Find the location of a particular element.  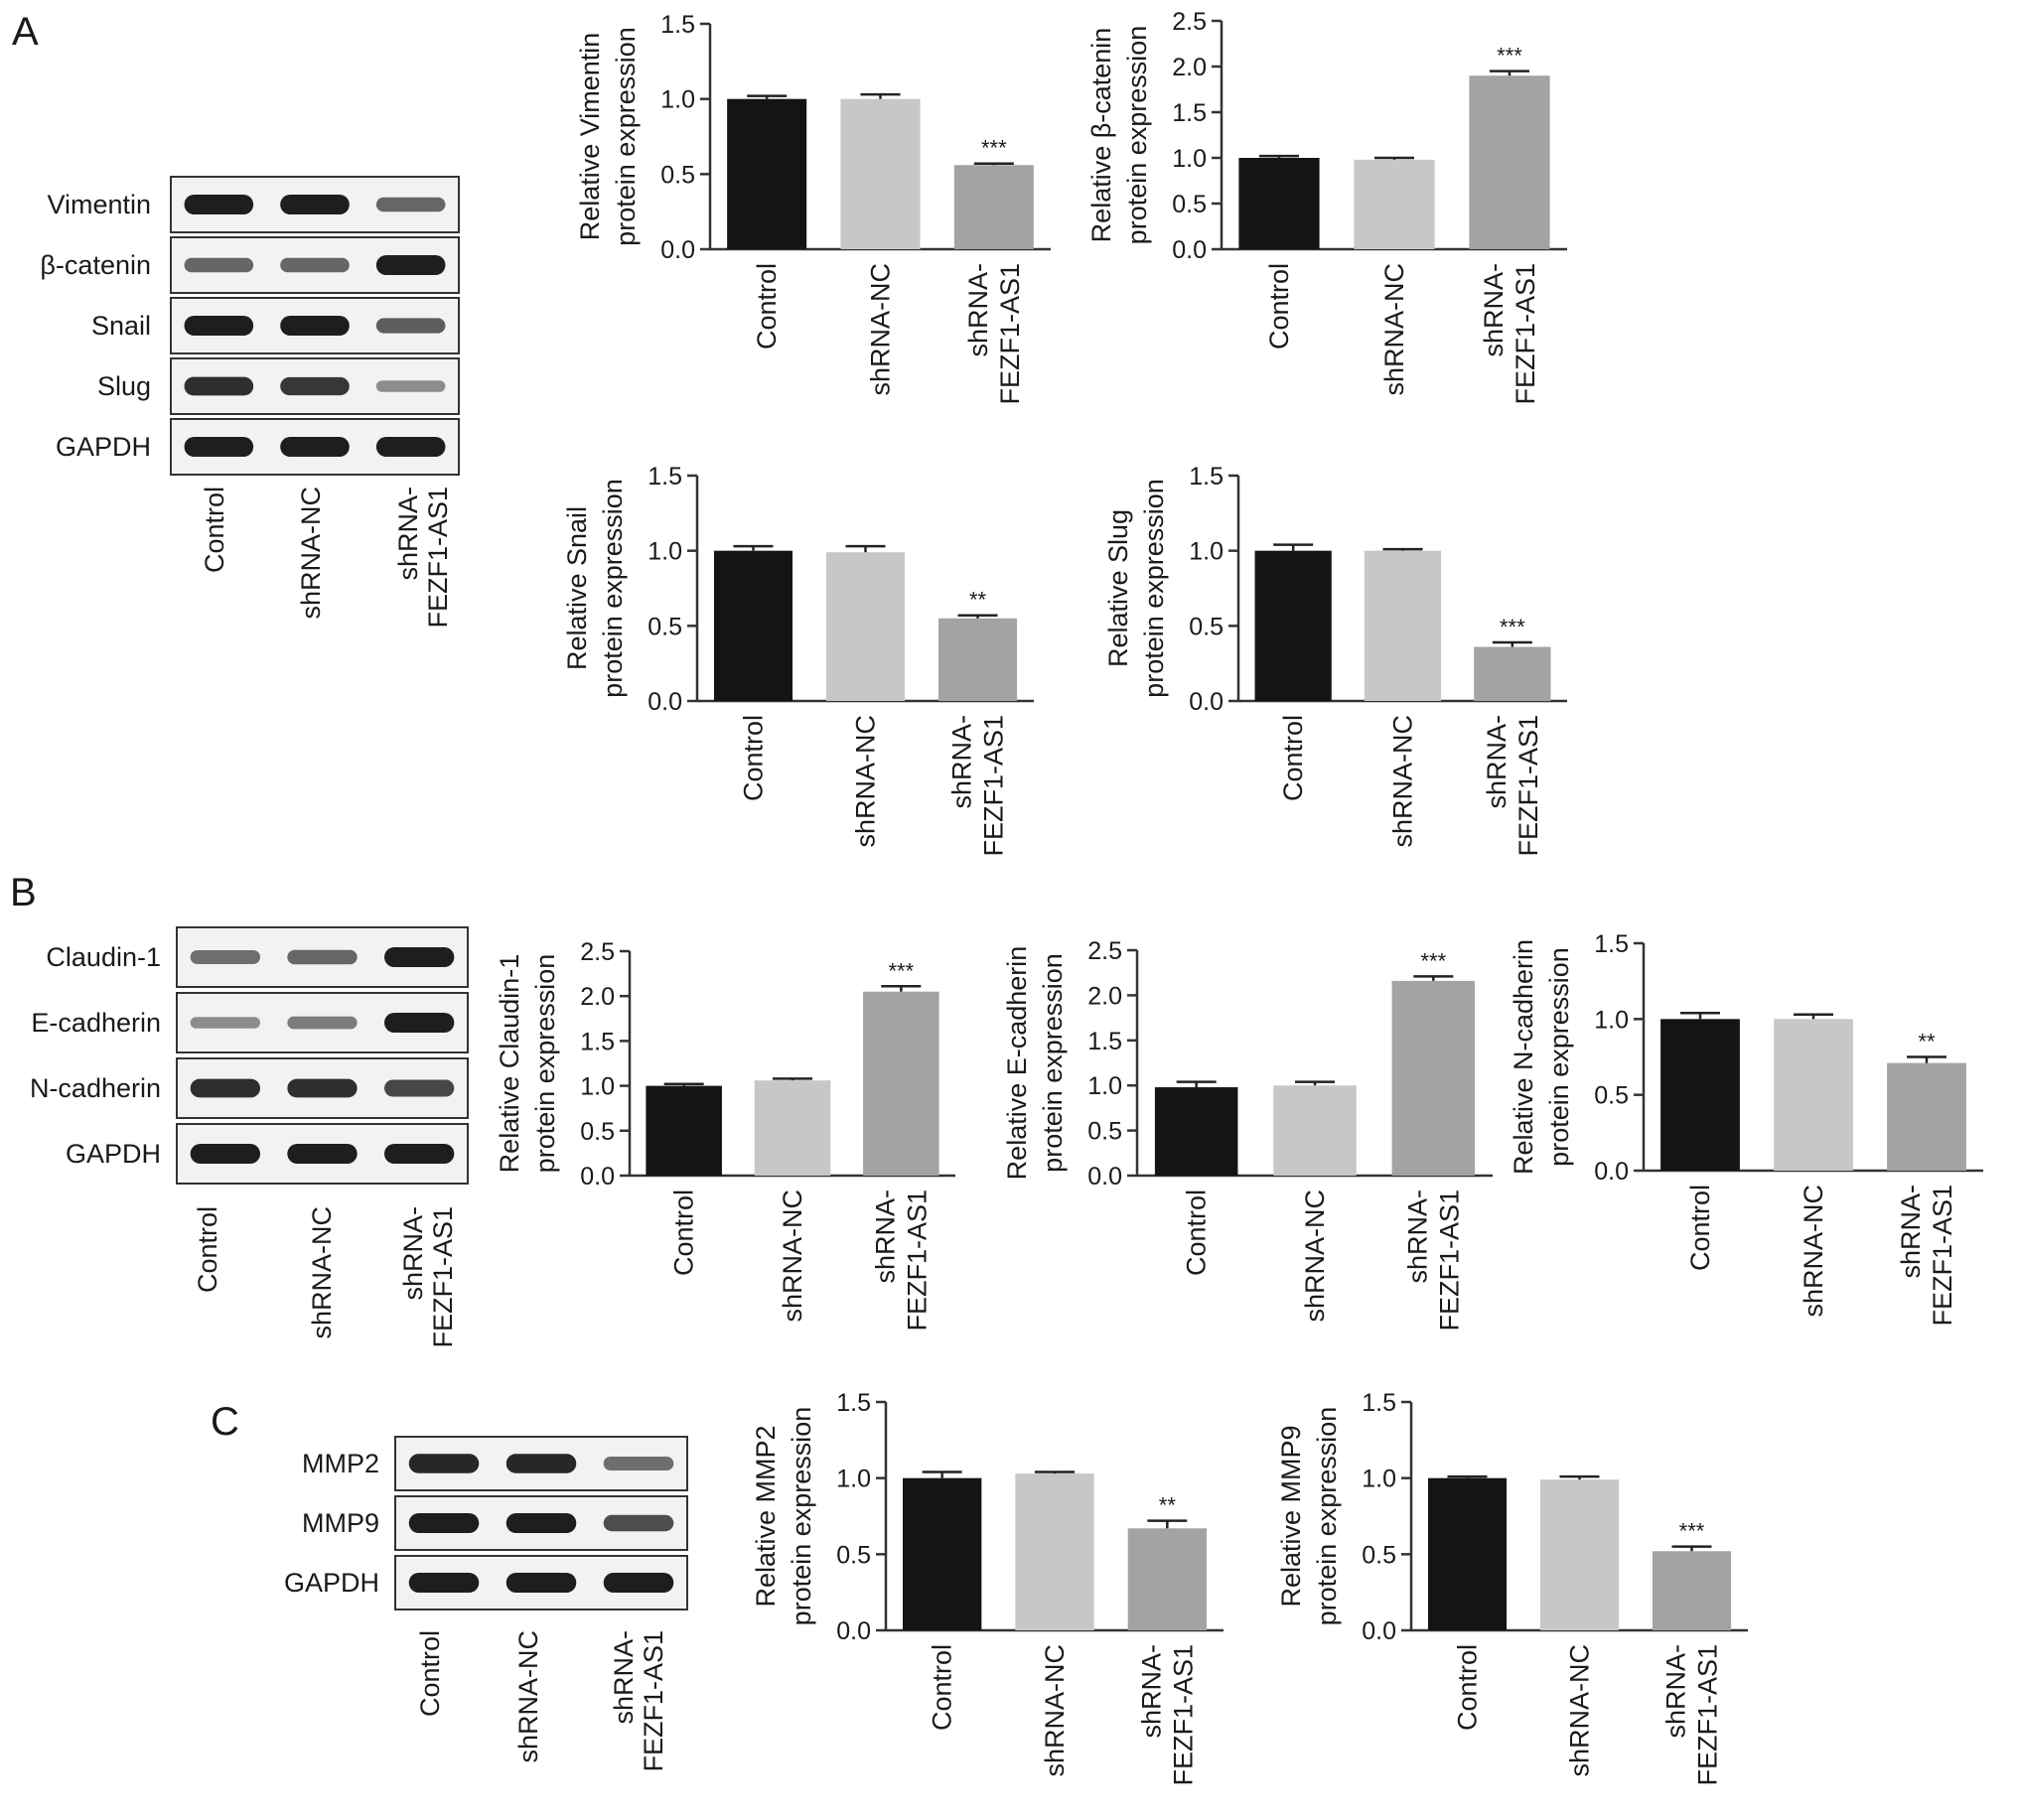

y-axis-title: Relative Snail protein expression is located at coordinates (595, 588).